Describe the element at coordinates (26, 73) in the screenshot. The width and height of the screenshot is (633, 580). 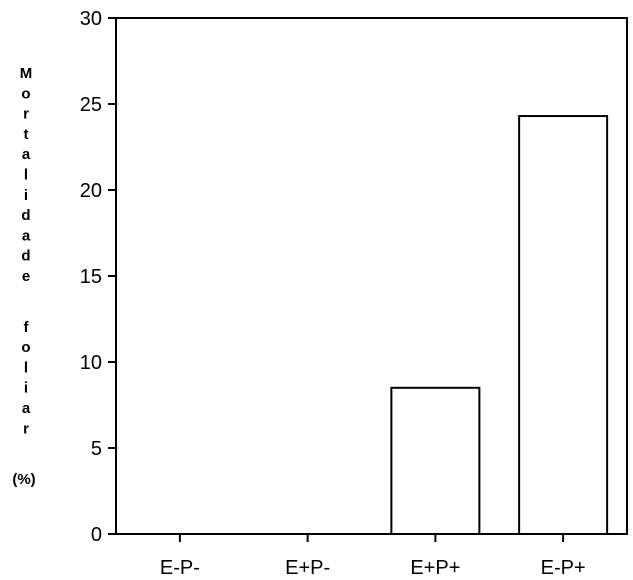
I see `y-axis-title-char: M` at that location.